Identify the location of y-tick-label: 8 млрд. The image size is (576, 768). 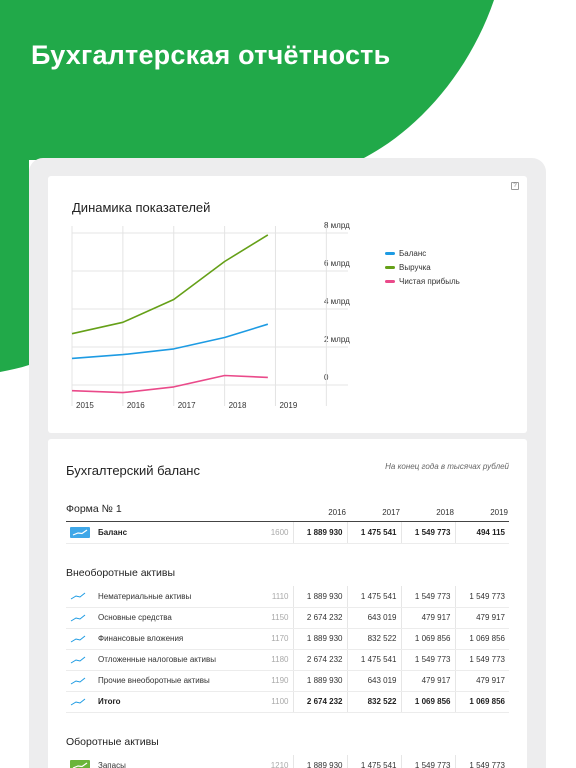
(337, 225).